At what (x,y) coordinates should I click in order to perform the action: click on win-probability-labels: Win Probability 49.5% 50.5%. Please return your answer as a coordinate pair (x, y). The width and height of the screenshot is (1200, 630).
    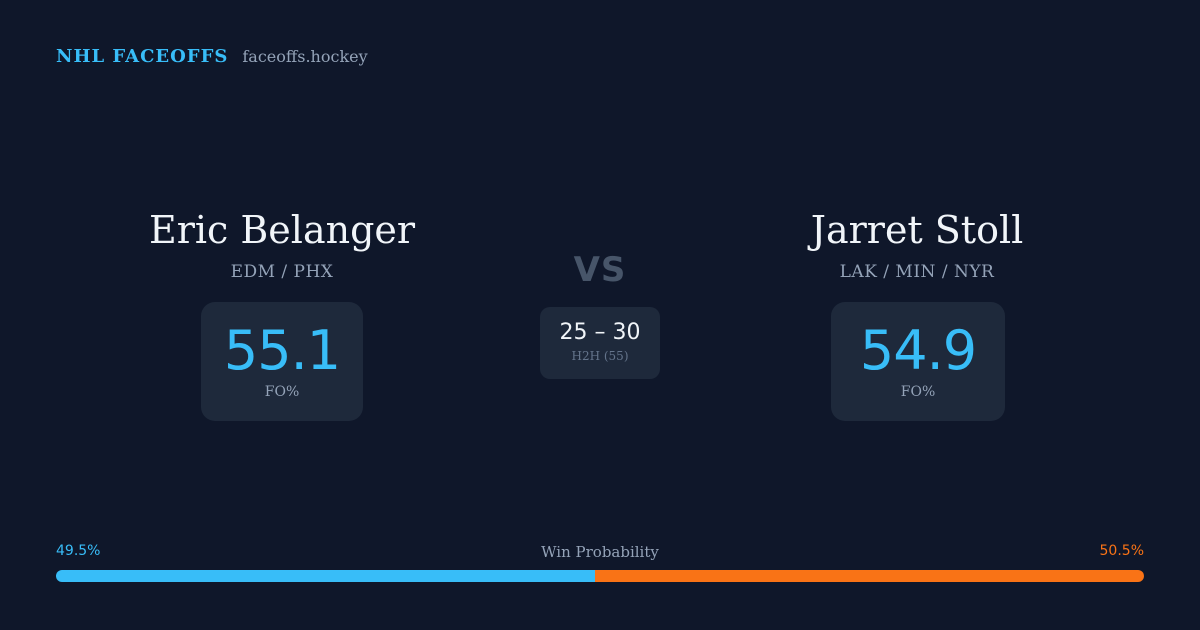
    Looking at the image, I should click on (600, 553).